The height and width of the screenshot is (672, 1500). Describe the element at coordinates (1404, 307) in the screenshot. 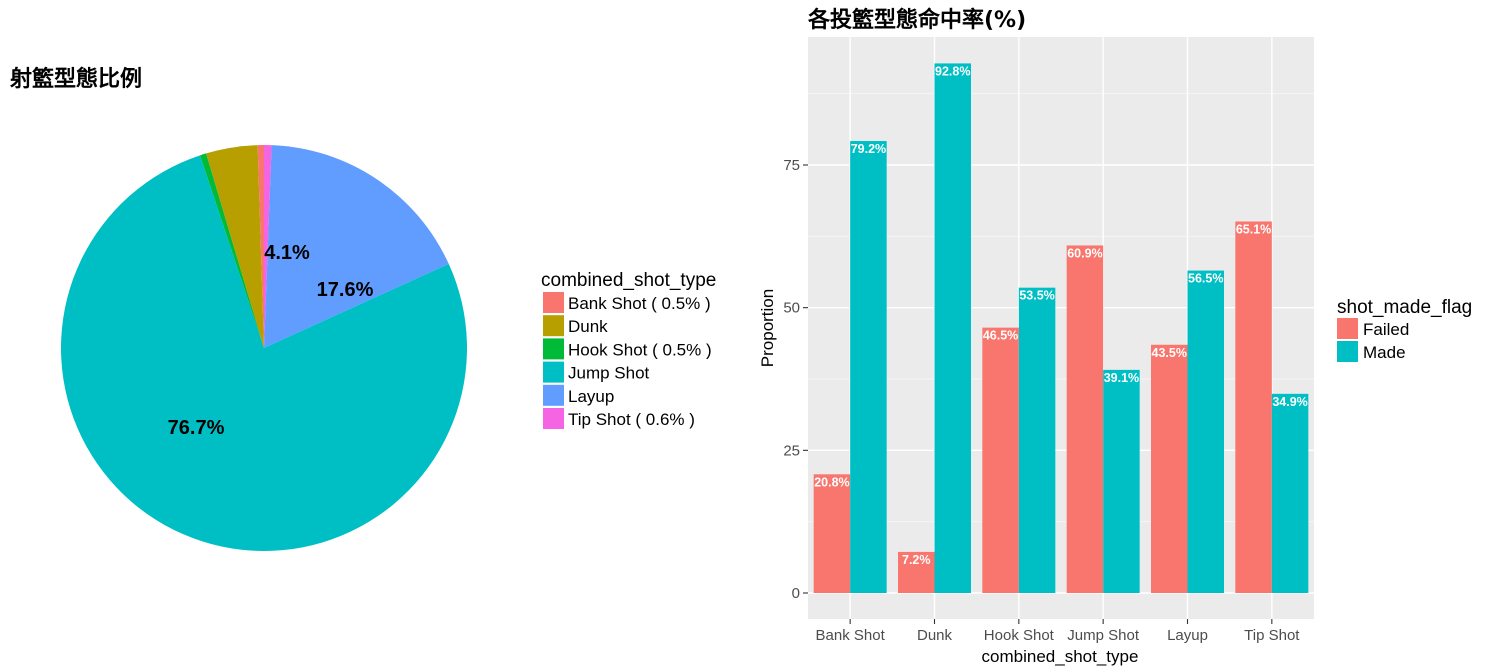

I see `bar-legend-title: shot_made_flag` at that location.